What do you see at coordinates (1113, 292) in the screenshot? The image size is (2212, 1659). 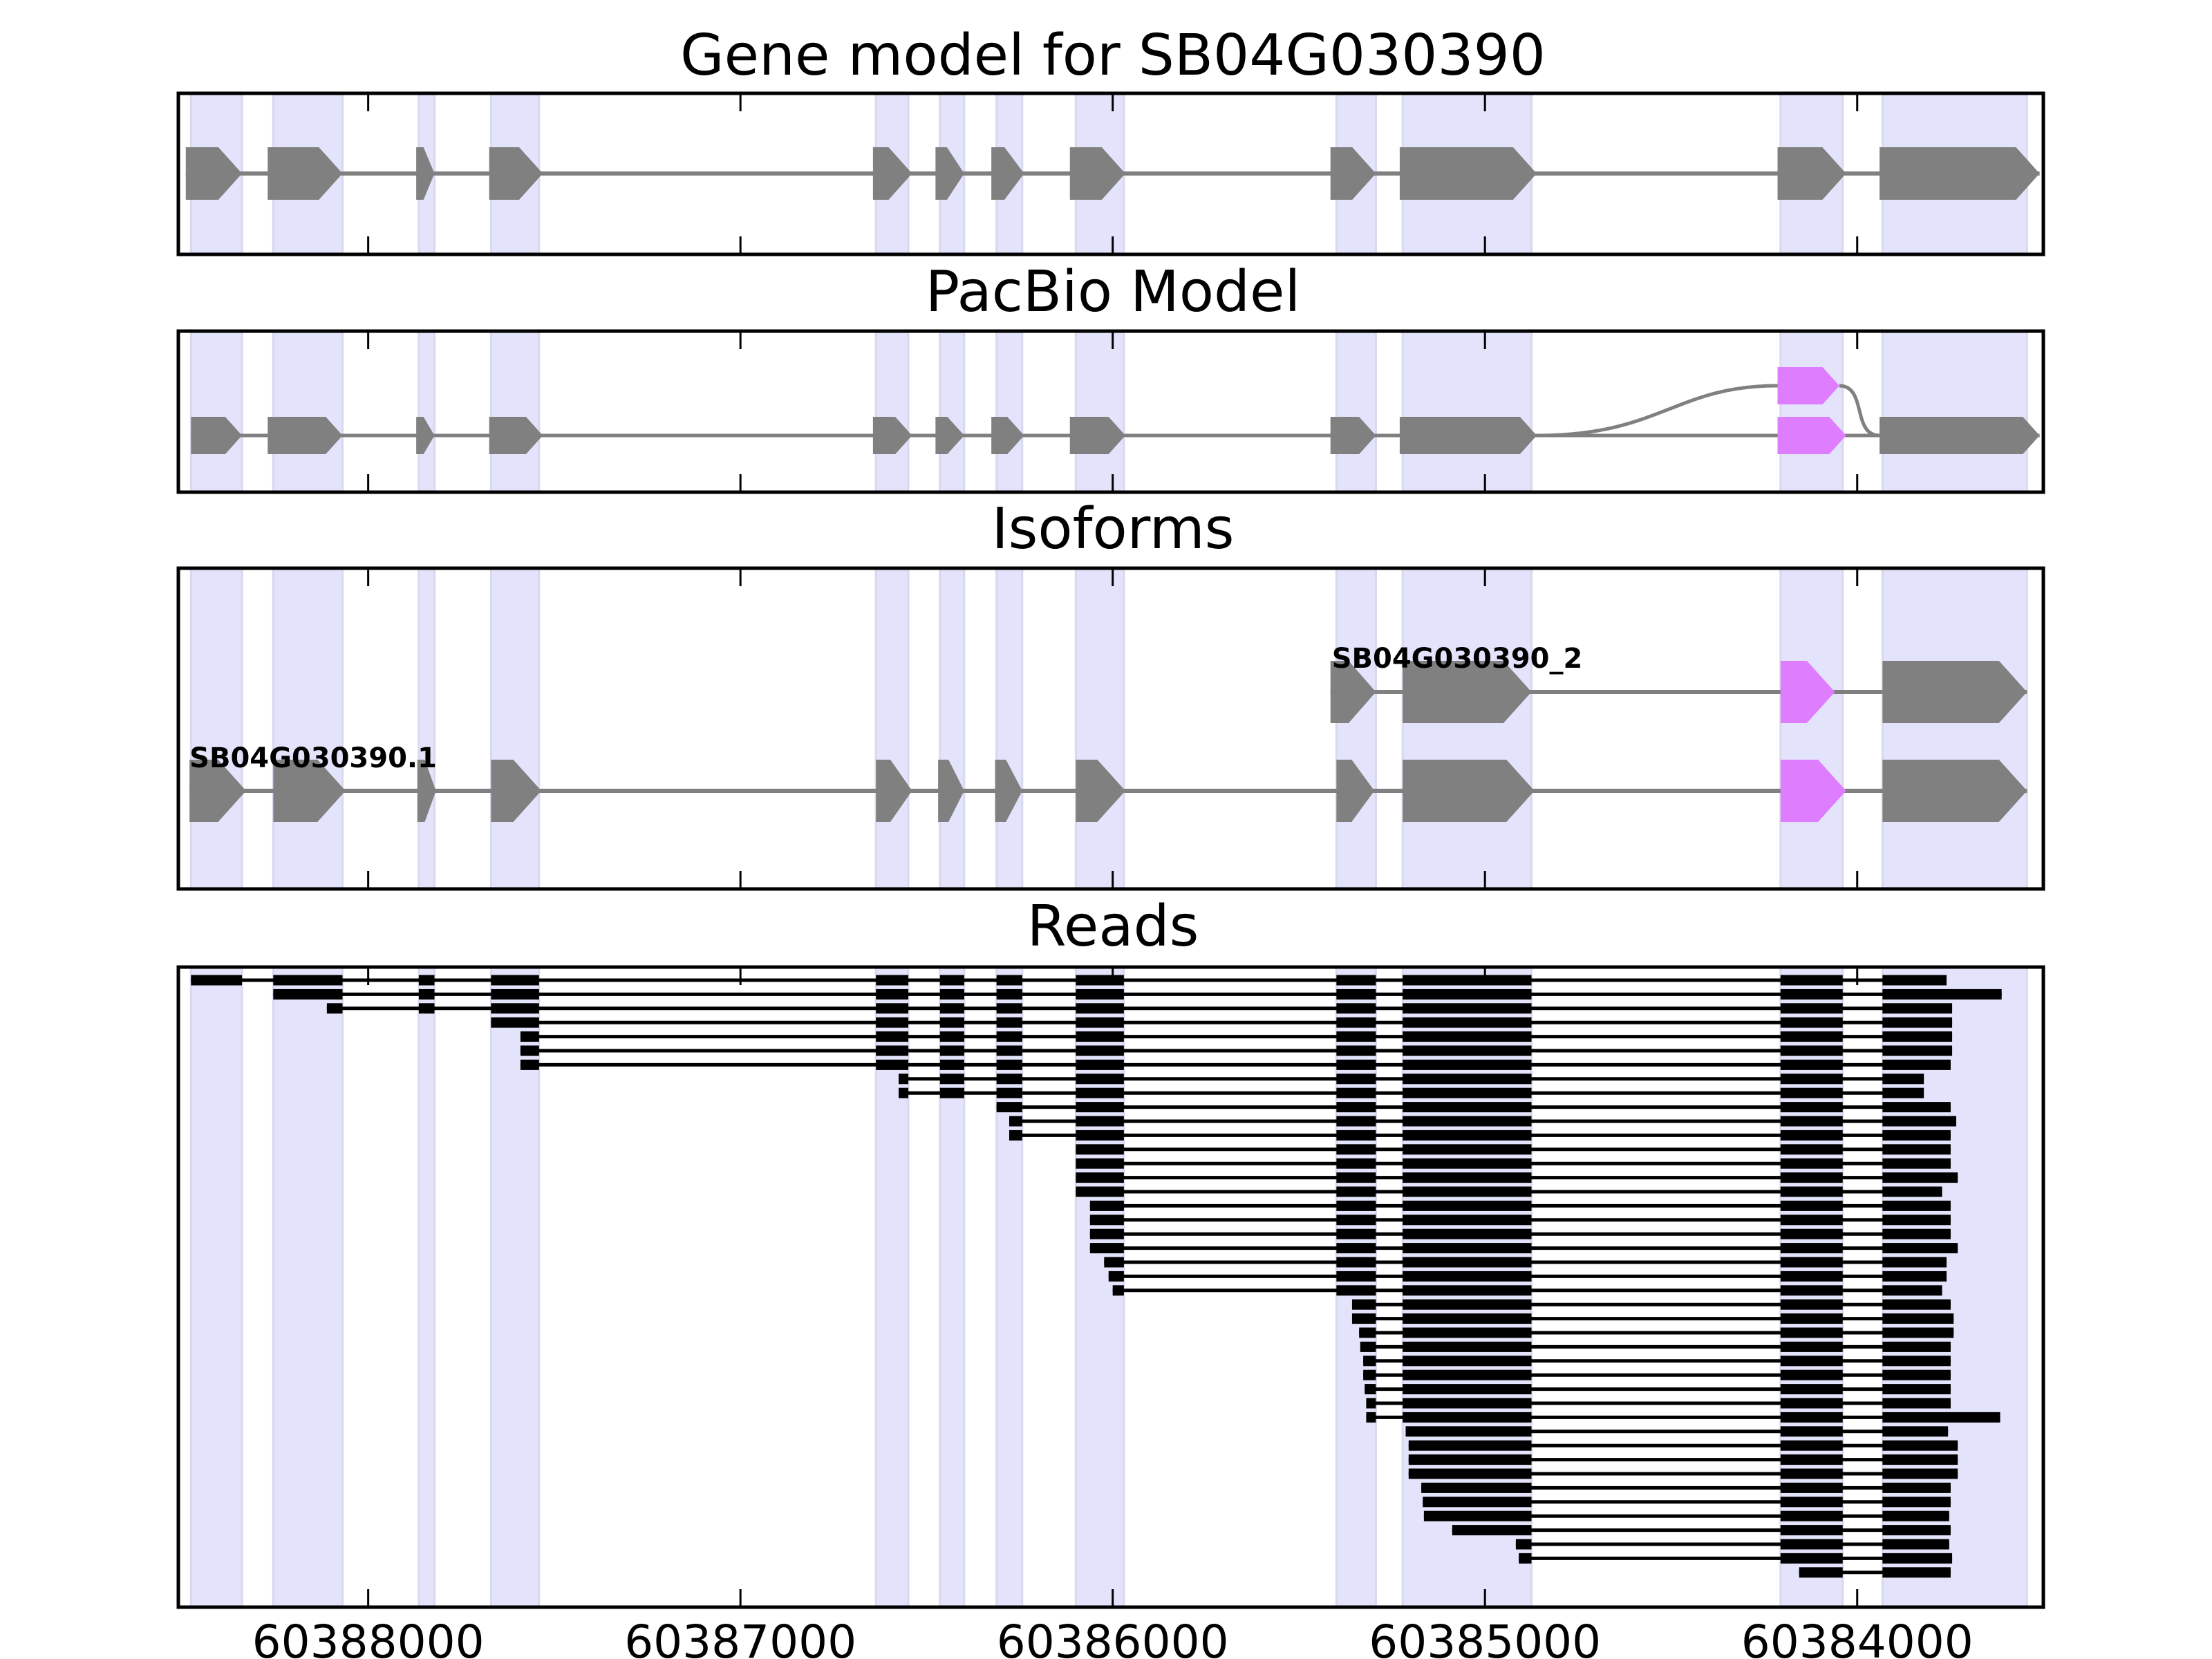 I see `panel-title-pacbio-model: PacBio Model` at bounding box center [1113, 292].